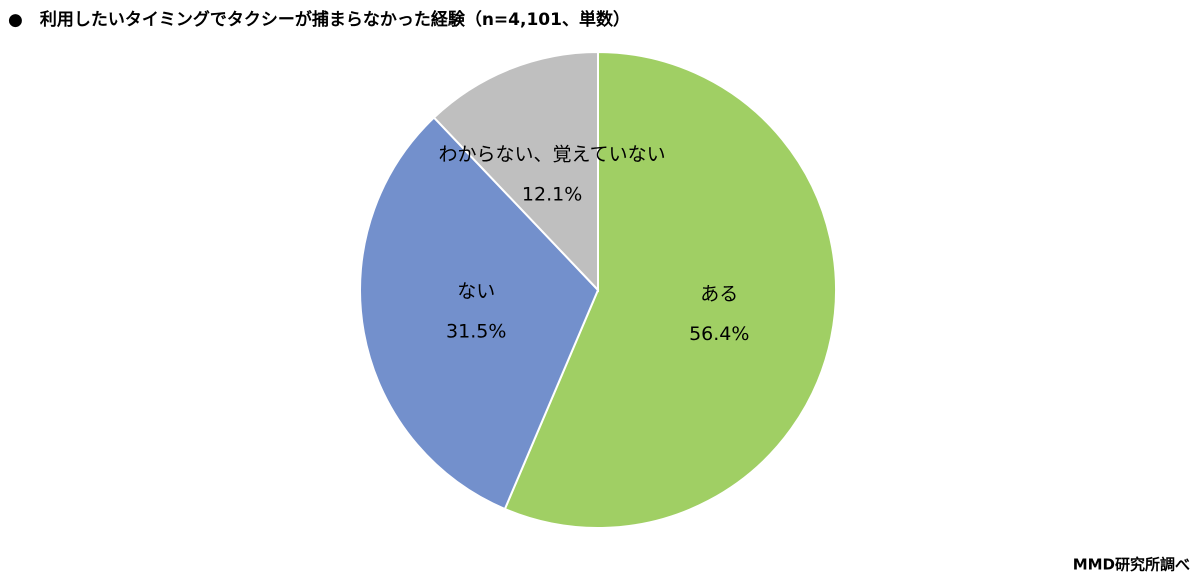  What do you see at coordinates (476, 332) in the screenshot?
I see `slice-value-label: 31.5%` at bounding box center [476, 332].